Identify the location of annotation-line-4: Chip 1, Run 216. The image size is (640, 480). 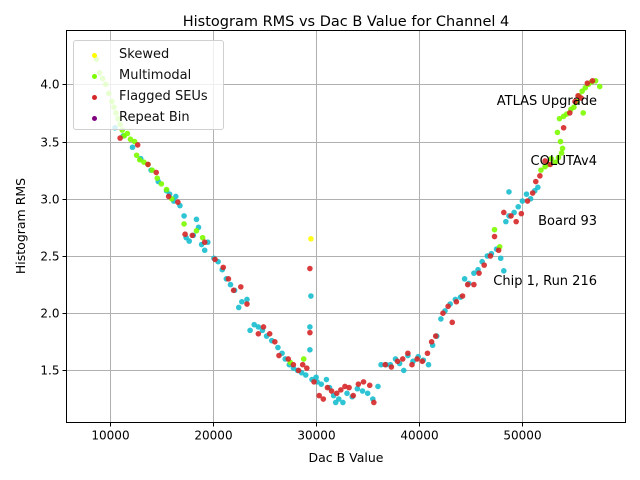
(545, 281).